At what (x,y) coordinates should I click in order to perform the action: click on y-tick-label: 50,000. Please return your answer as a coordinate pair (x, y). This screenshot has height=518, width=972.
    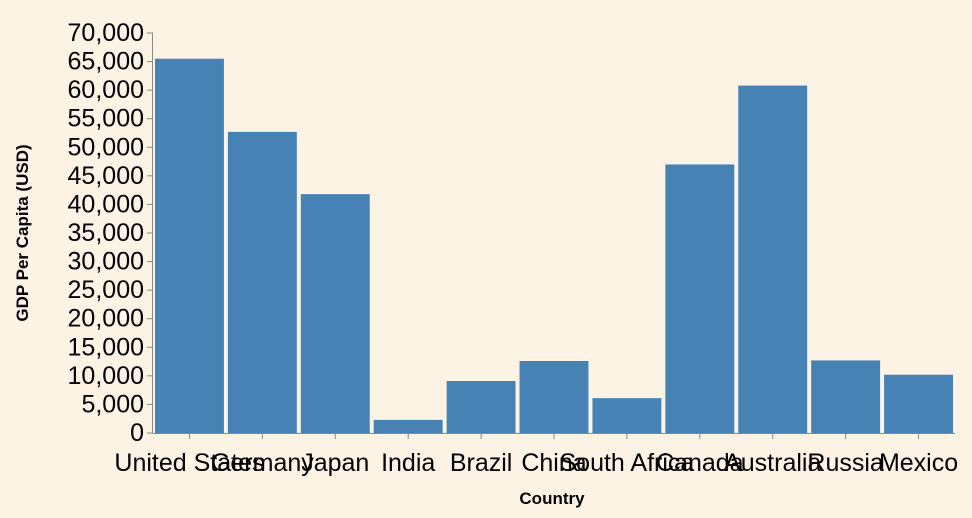
    Looking at the image, I should click on (106, 147).